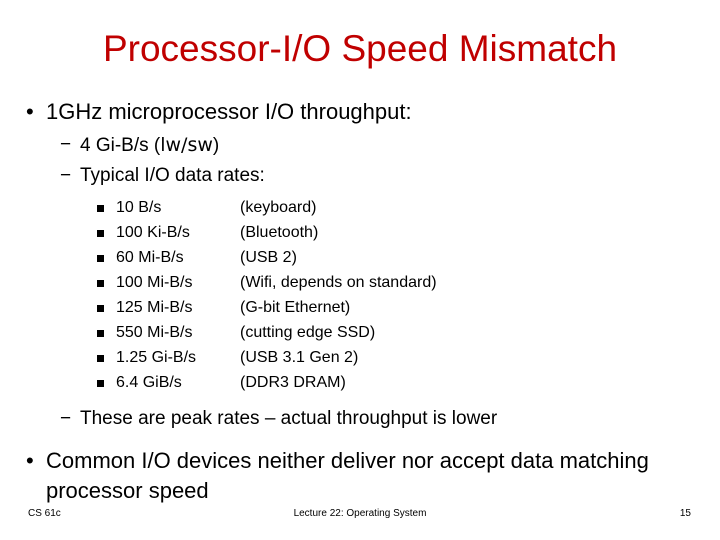  What do you see at coordinates (278, 207) in the screenshot?
I see `rate-device: (keyboard)` at bounding box center [278, 207].